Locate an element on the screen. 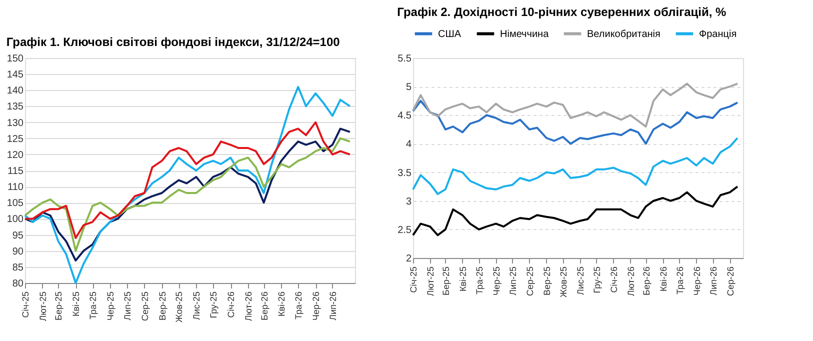 This screenshot has width=813, height=341. y-tick-label: 5.5 is located at coordinates (405, 59).